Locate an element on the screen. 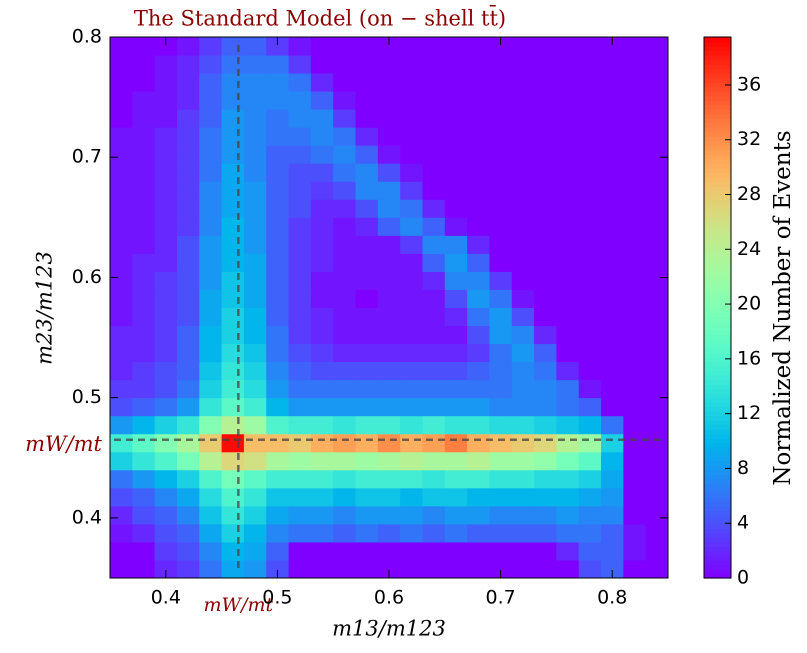 This screenshot has width=807, height=653. colorbar-tick-label: 4 is located at coordinates (743, 523).